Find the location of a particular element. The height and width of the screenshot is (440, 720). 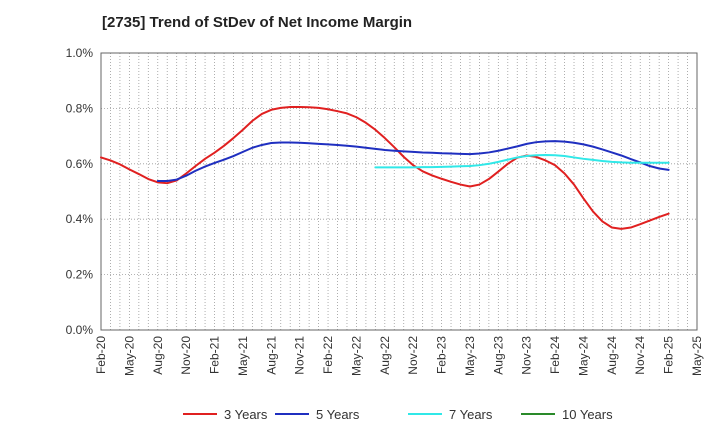

x-tick-label: Nov-24 is located at coordinates (640, 355).